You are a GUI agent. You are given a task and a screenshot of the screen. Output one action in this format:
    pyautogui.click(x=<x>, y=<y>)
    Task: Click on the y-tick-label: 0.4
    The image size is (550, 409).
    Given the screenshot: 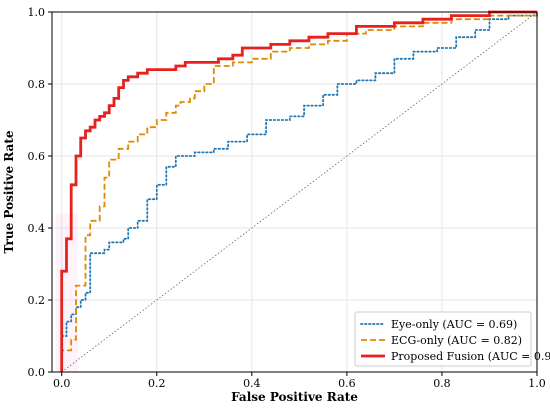 What is the action you would take?
    pyautogui.click(x=37, y=228)
    